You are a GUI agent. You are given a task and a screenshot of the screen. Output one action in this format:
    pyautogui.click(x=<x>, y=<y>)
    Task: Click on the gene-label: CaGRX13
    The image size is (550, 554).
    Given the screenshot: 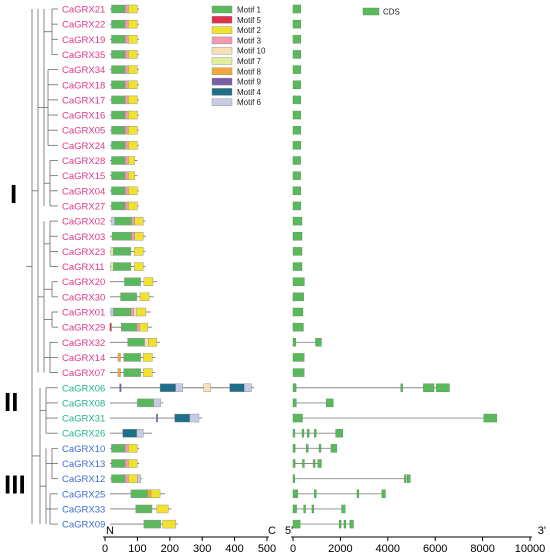 What is the action you would take?
    pyautogui.click(x=83, y=464)
    